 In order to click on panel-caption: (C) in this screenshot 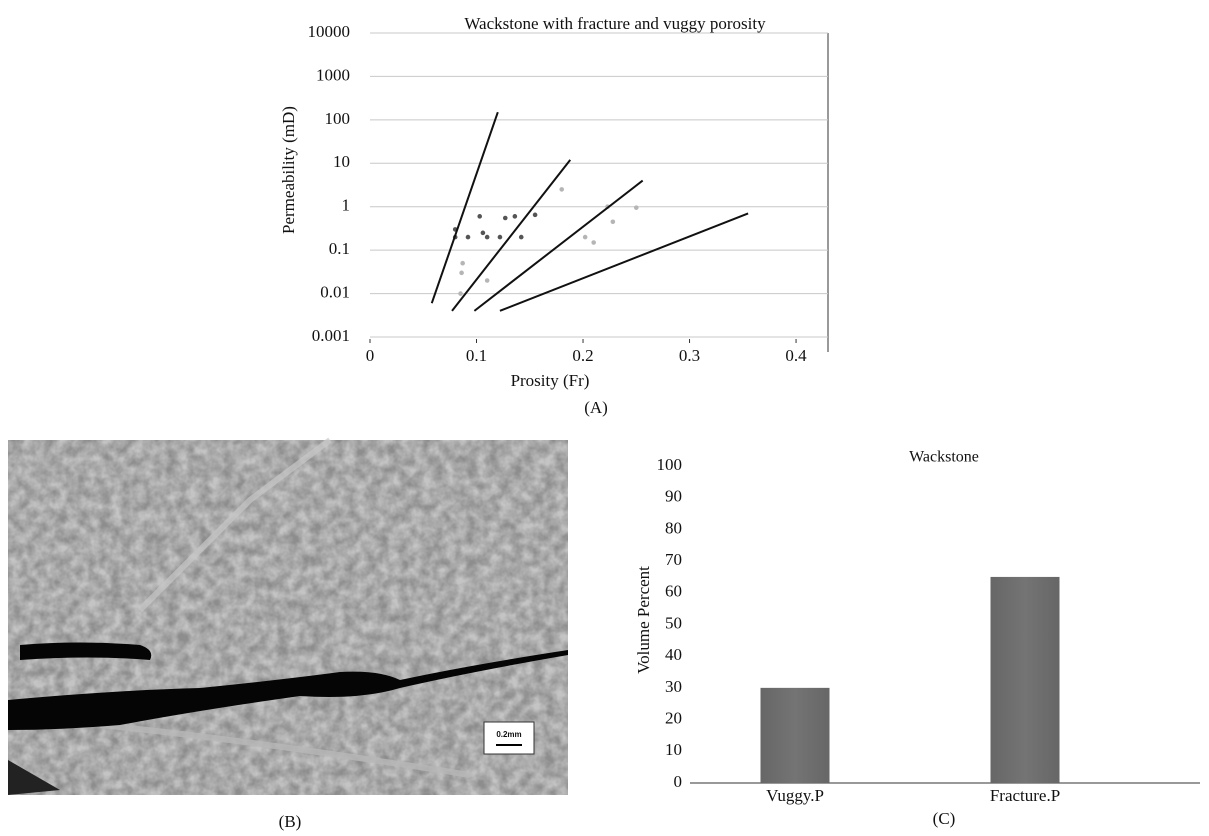, I will do `click(944, 818)`.